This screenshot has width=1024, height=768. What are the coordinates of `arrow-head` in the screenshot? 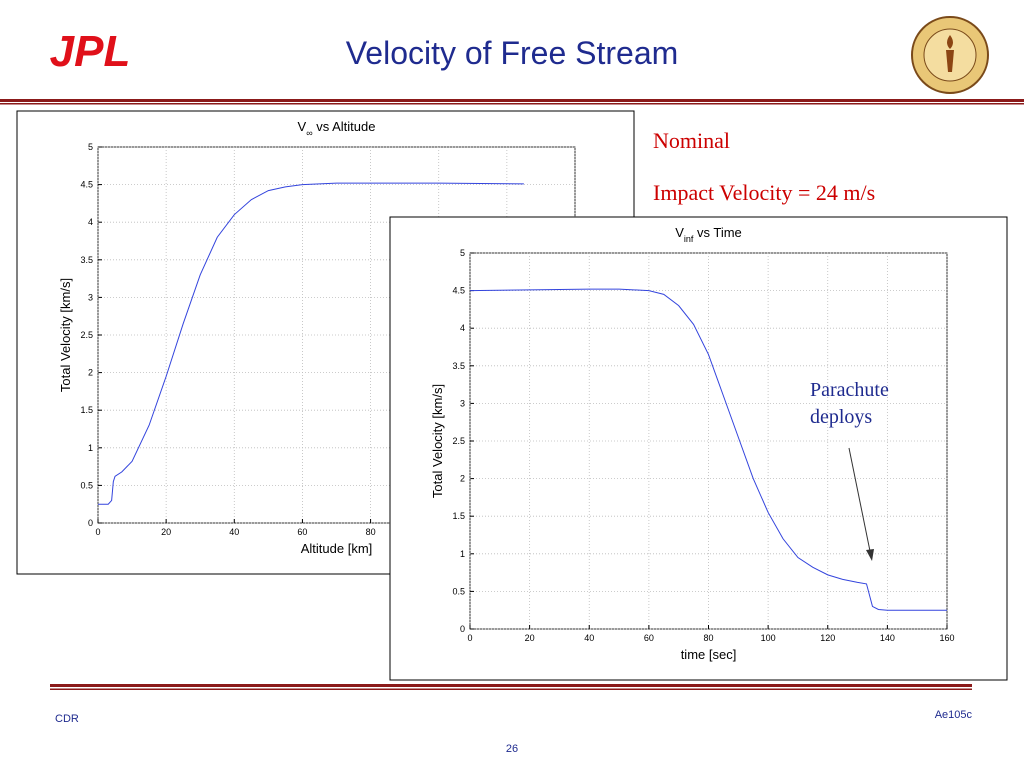 It's located at (870, 555).